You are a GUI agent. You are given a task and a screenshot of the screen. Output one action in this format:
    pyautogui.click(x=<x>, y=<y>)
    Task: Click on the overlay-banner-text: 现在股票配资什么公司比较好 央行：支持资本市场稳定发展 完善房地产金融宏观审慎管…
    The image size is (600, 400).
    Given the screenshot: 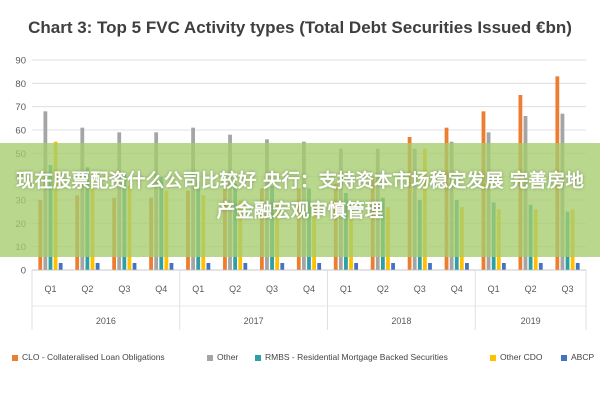 What is the action you would take?
    pyautogui.click(x=300, y=196)
    